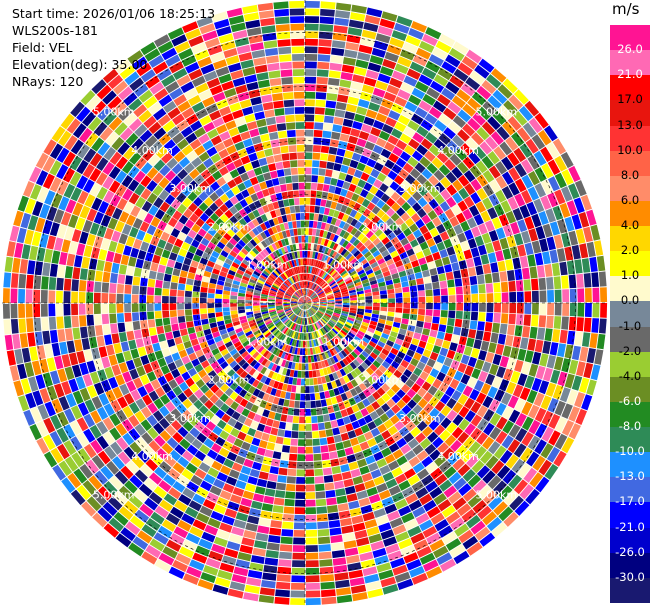  I want to click on start-time-text: Start time: 2026/01/06 18:25:13, so click(114, 13).